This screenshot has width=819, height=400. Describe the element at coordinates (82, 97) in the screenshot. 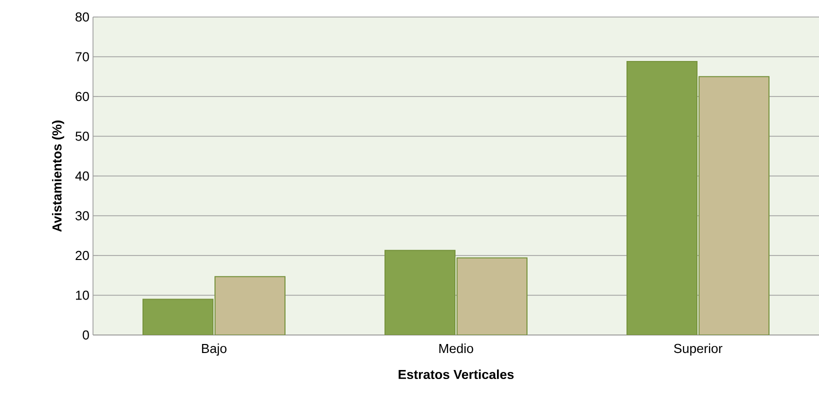

I see `y-tick-label: 60` at that location.